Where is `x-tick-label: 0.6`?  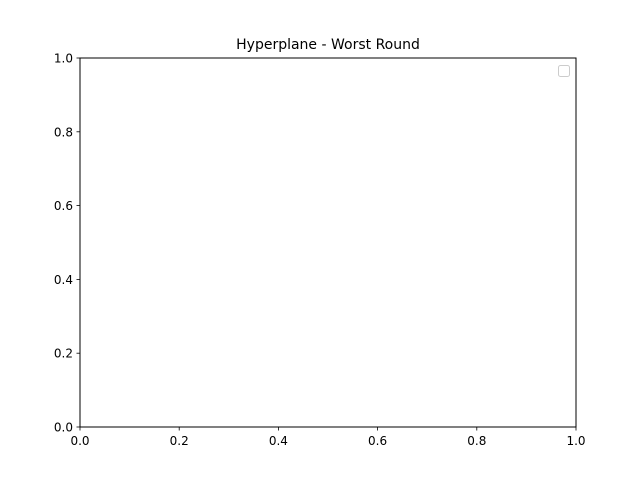 x-tick-label: 0.6 is located at coordinates (377, 441).